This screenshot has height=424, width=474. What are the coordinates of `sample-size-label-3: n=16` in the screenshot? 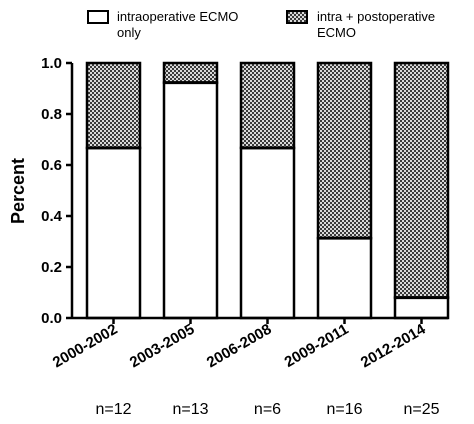 It's located at (344, 409).